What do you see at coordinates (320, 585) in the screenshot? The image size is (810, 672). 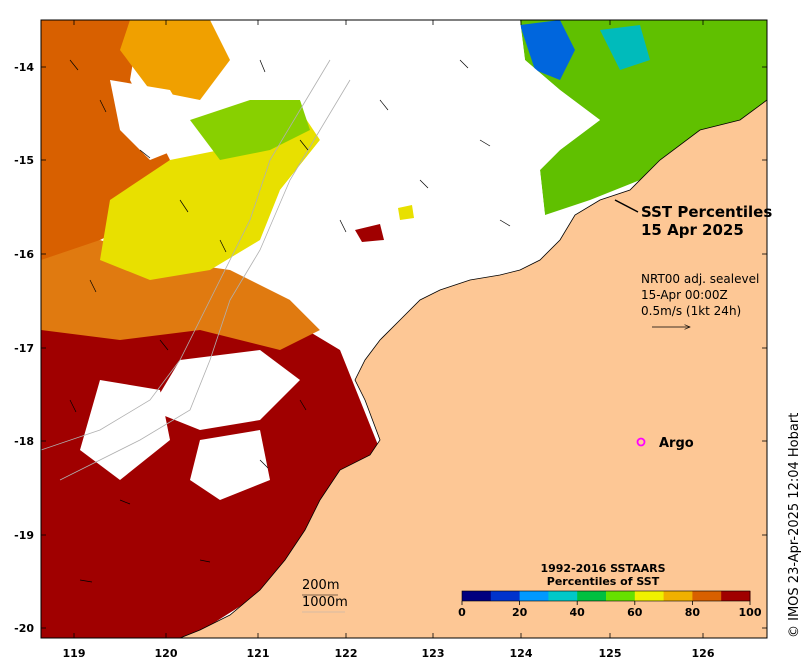 I see `isobath-200m-label: 200m` at bounding box center [320, 585].